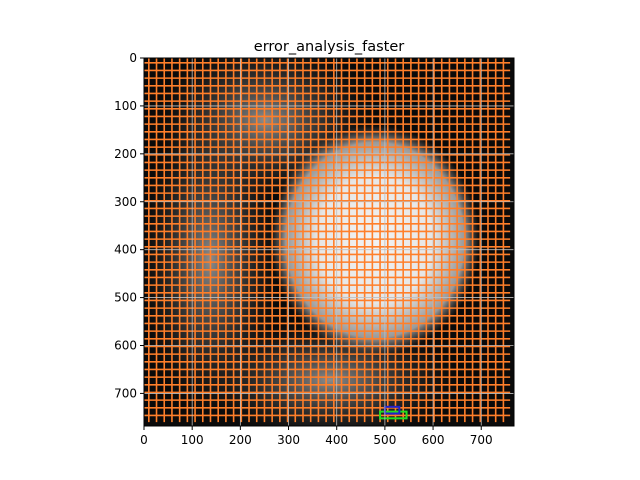 Image resolution: width=640 pixels, height=480 pixels. What do you see at coordinates (144, 440) in the screenshot?
I see `x-tick-label: 0` at bounding box center [144, 440].